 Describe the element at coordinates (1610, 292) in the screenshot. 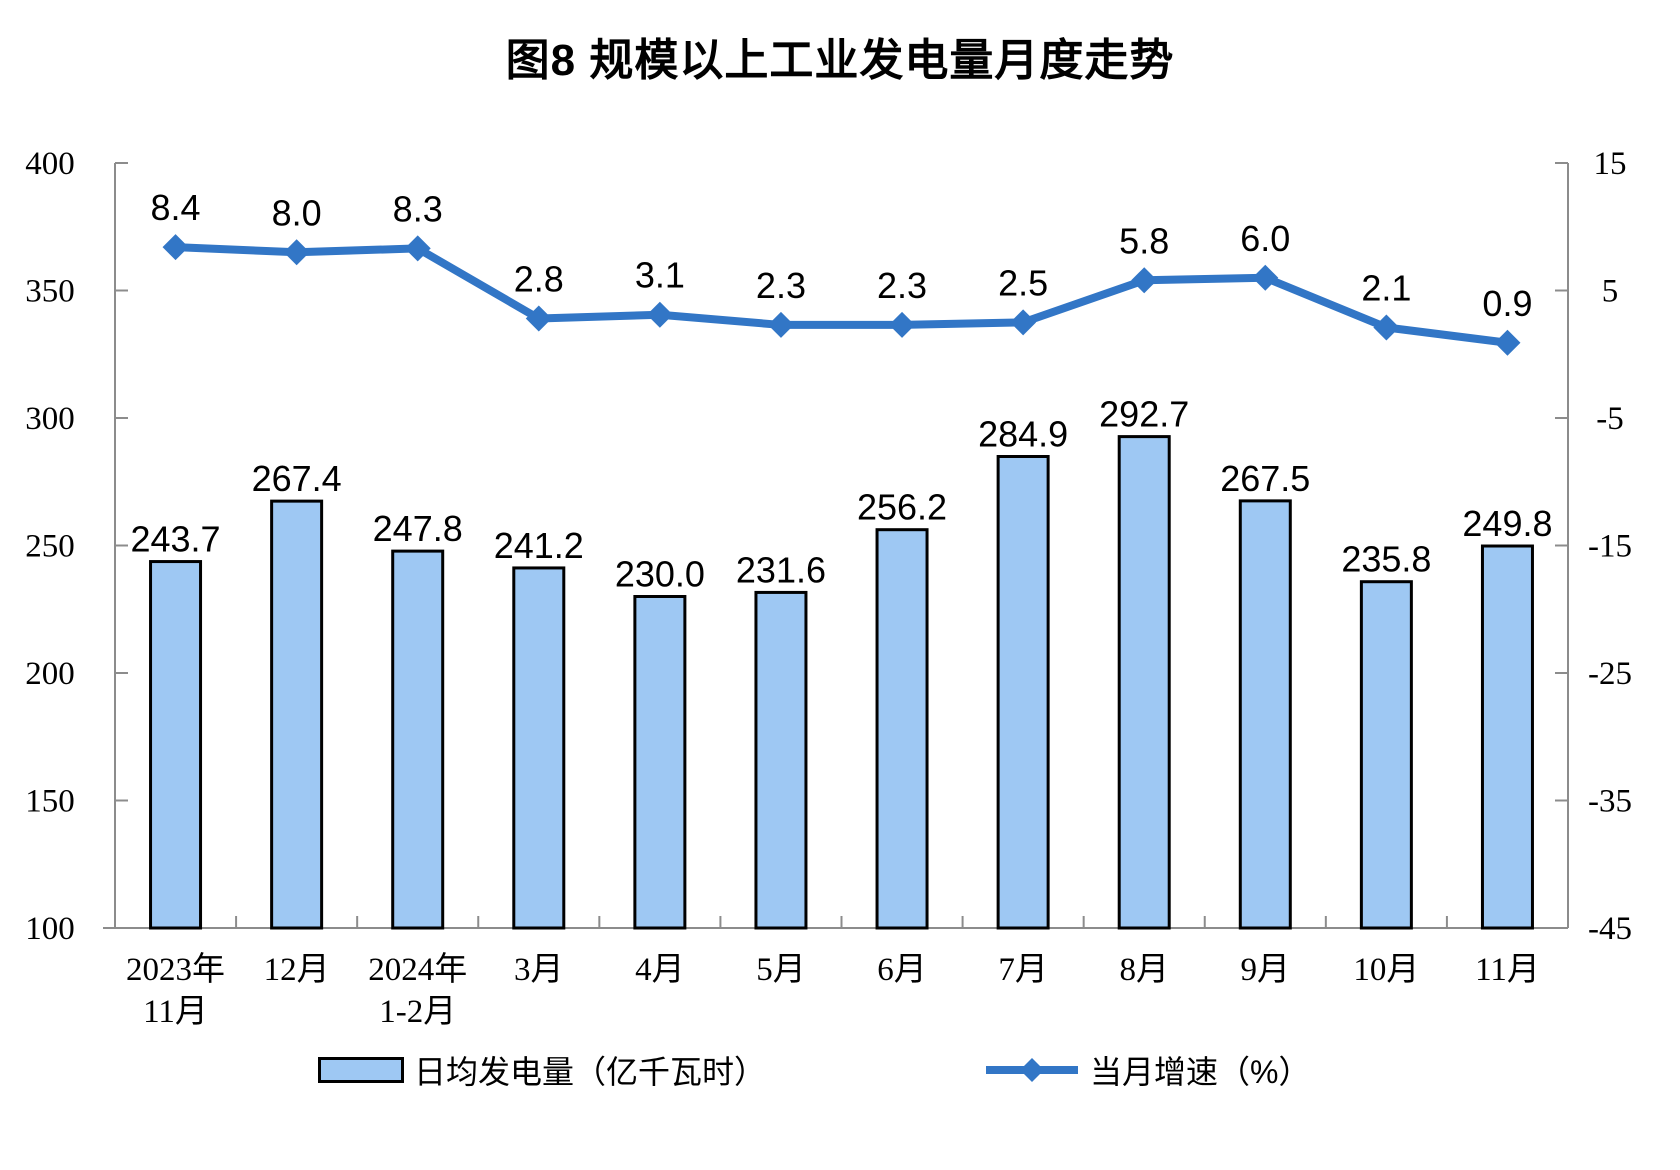

I see `right-axis-tick-label: 5` at that location.